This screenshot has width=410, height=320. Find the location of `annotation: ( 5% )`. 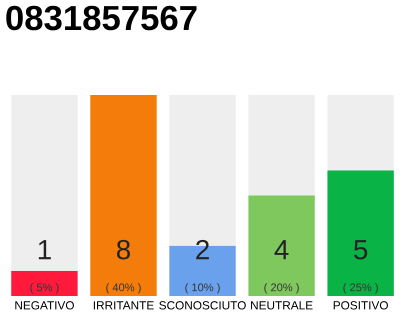

annotation: ( 5% ) is located at coordinates (44, 288).